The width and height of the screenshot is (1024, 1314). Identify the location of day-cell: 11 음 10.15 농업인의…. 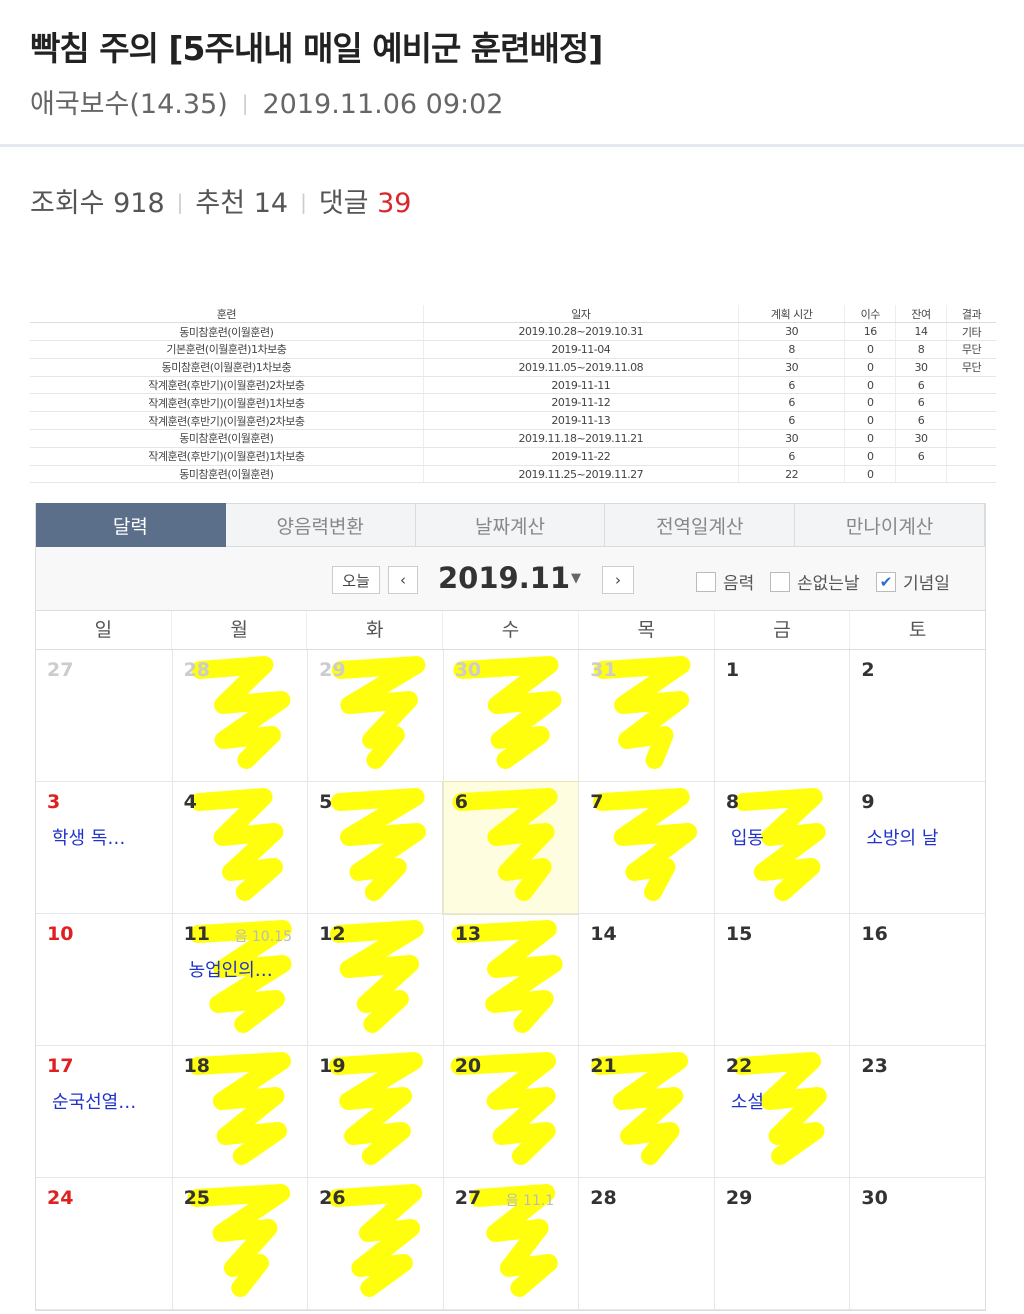
(239, 980).